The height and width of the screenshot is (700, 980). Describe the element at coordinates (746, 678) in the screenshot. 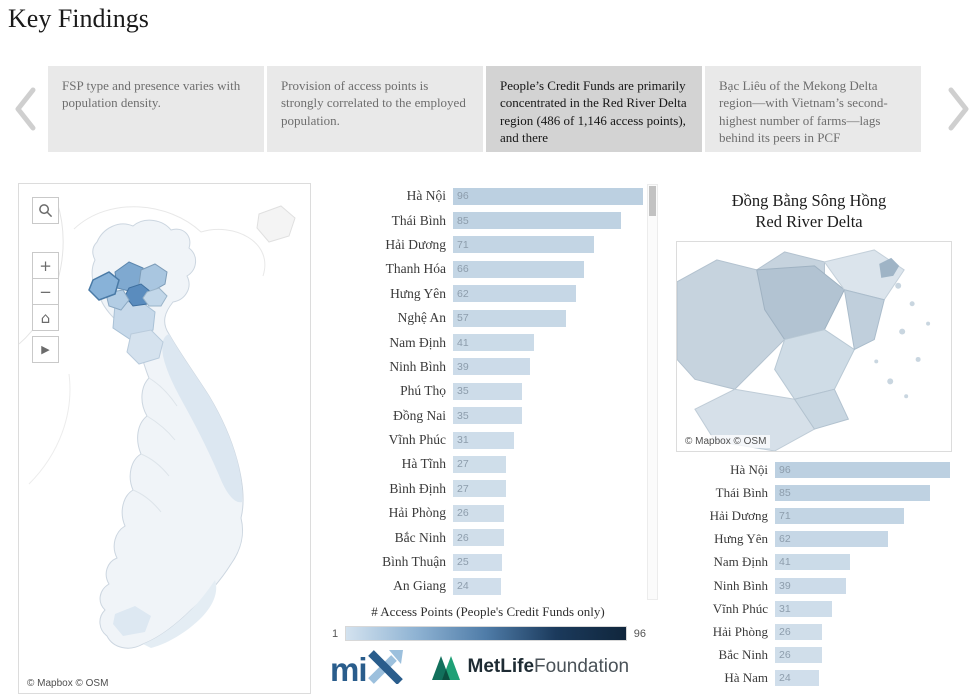

I see `bar-category-label: Hà Nam` at that location.